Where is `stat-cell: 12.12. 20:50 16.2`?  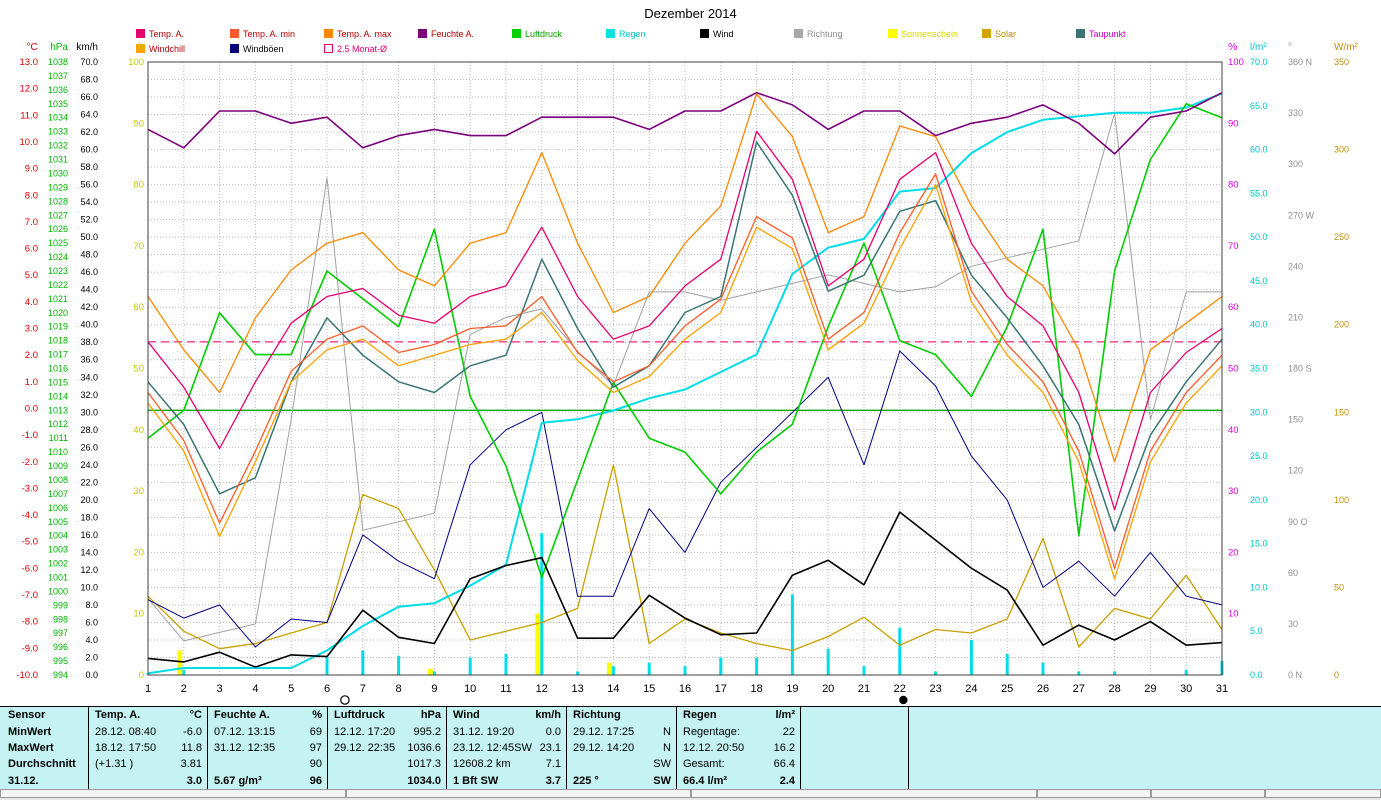 stat-cell: 12.12. 20:50 16.2 is located at coordinates (738, 748).